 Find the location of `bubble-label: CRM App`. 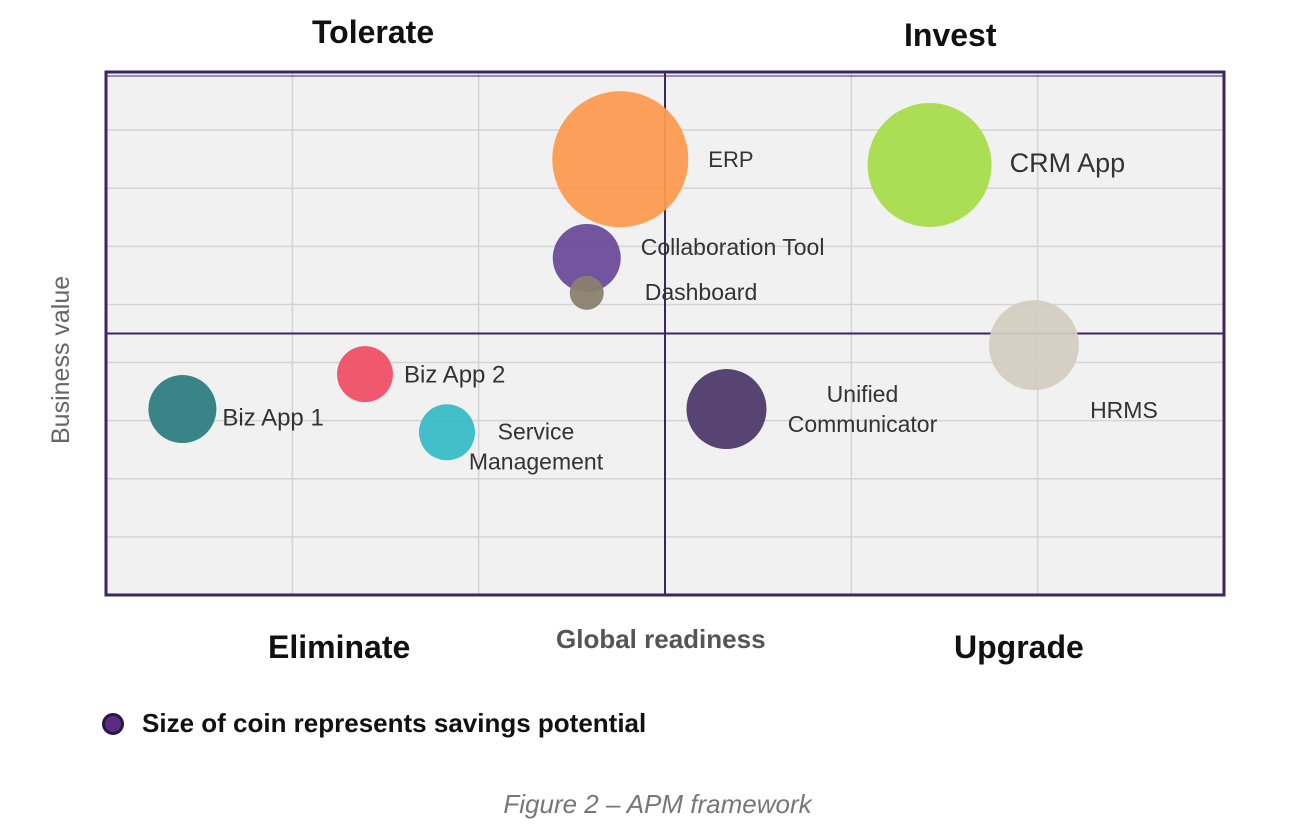

bubble-label: CRM App is located at coordinates (1068, 163).